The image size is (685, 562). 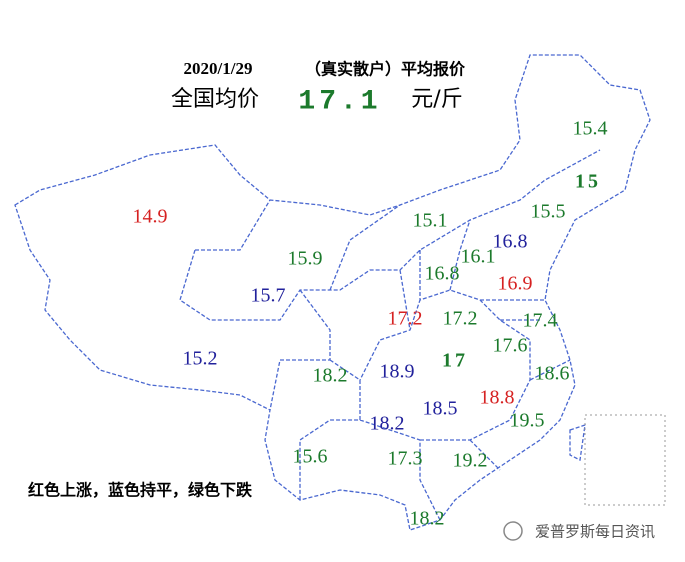 I want to click on region-price: 19.5, so click(x=527, y=421).